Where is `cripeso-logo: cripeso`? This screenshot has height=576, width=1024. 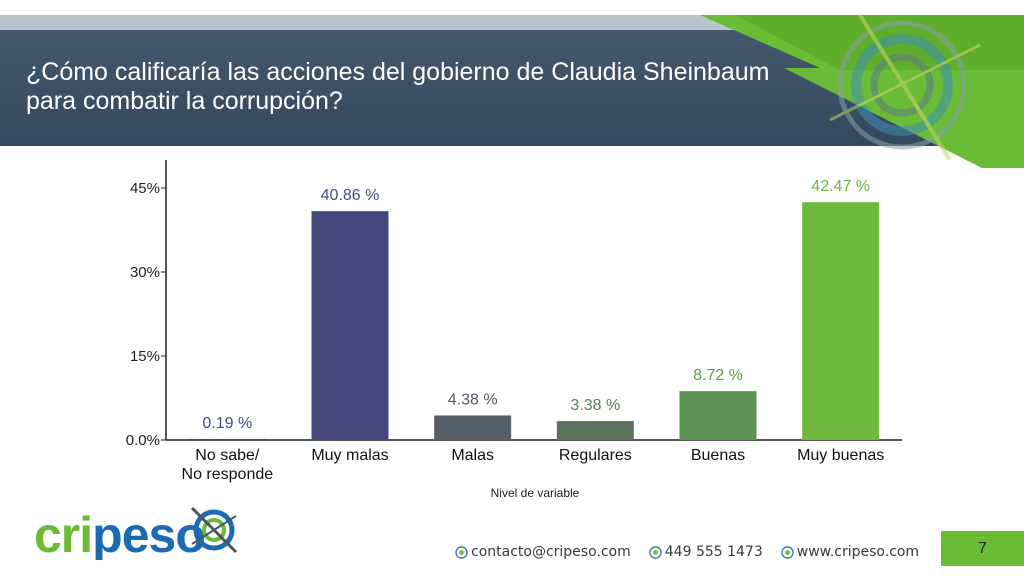 cripeso-logo: cripeso is located at coordinates (136, 533).